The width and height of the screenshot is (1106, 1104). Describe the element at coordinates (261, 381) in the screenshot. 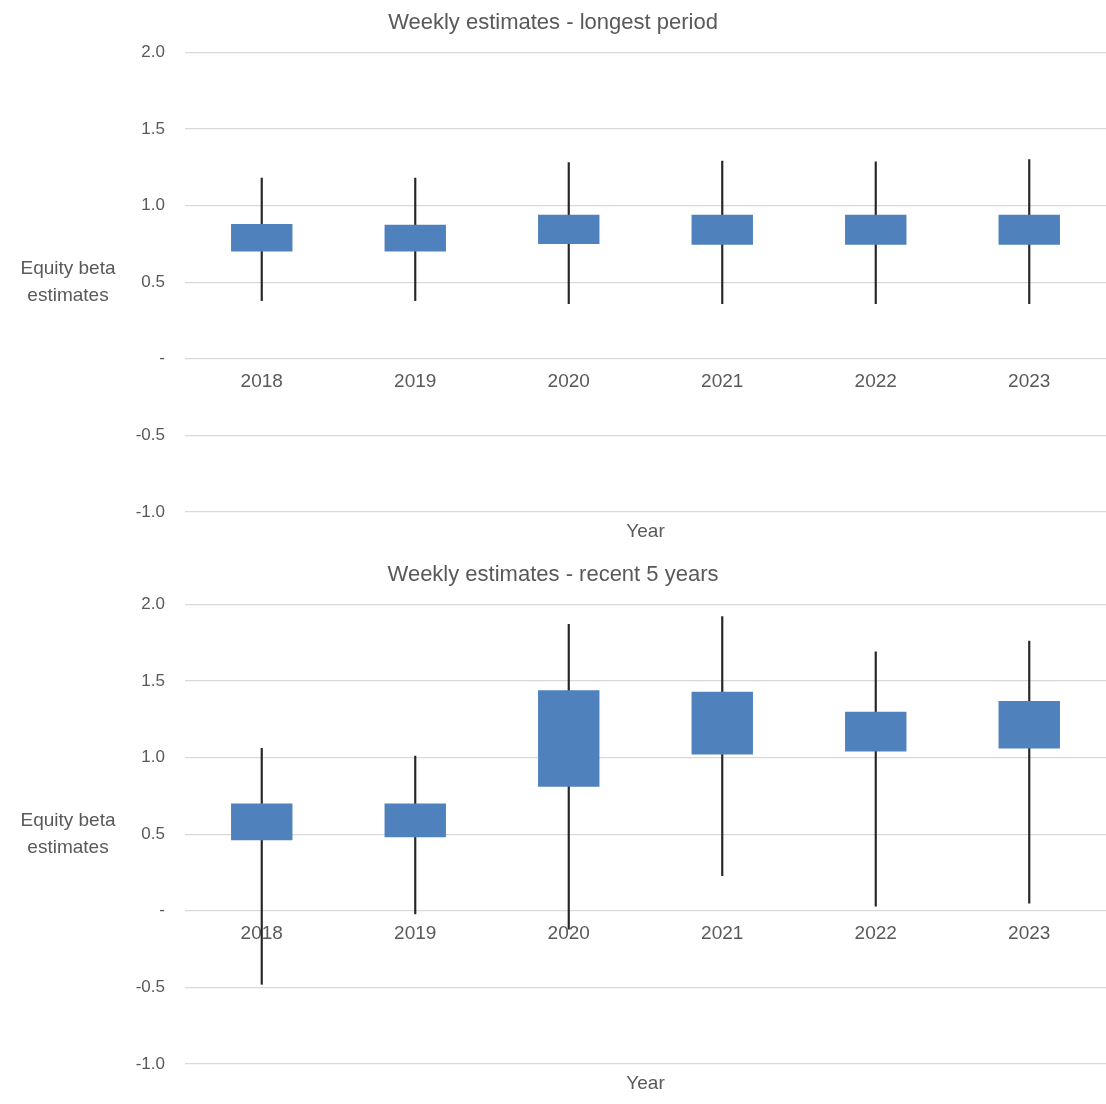

I see `x-tick-label: 2018` at that location.